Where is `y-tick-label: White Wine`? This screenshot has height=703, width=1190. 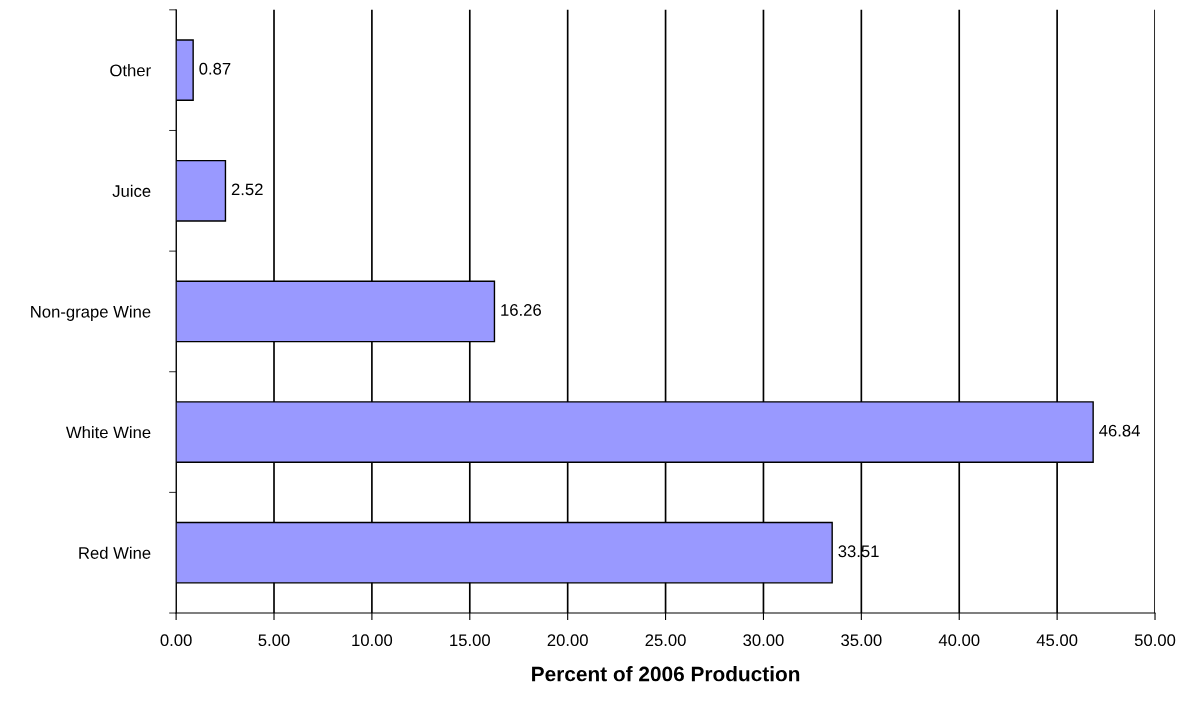 y-tick-label: White Wine is located at coordinates (108, 432).